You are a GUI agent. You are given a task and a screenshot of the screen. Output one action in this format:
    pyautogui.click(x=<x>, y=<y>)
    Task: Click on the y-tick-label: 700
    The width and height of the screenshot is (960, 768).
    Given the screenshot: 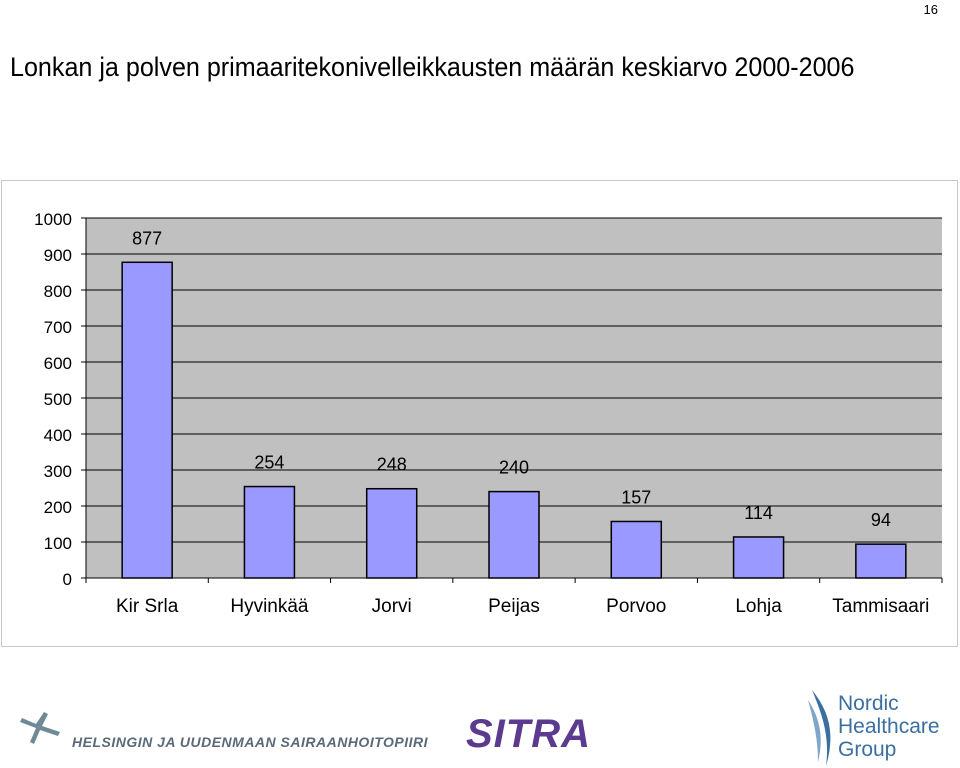 What is the action you would take?
    pyautogui.click(x=58, y=327)
    